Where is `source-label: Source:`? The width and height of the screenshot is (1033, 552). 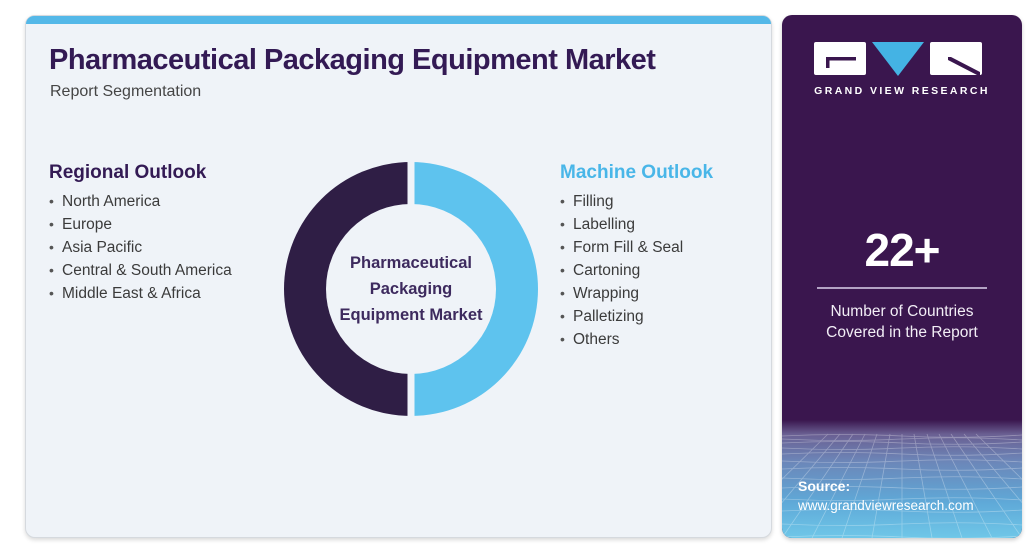
source-label: Source: is located at coordinates (824, 486).